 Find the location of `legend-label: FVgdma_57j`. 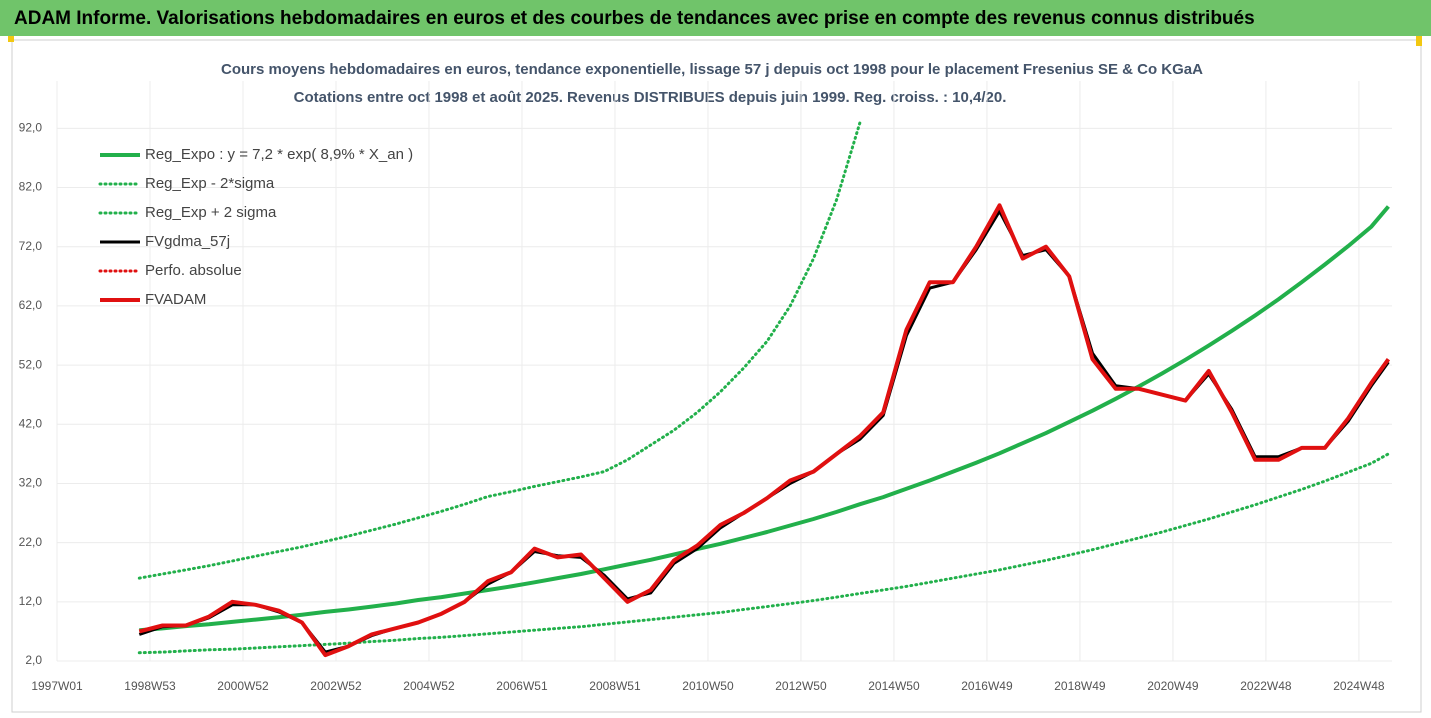

legend-label: FVgdma_57j is located at coordinates (187, 241).